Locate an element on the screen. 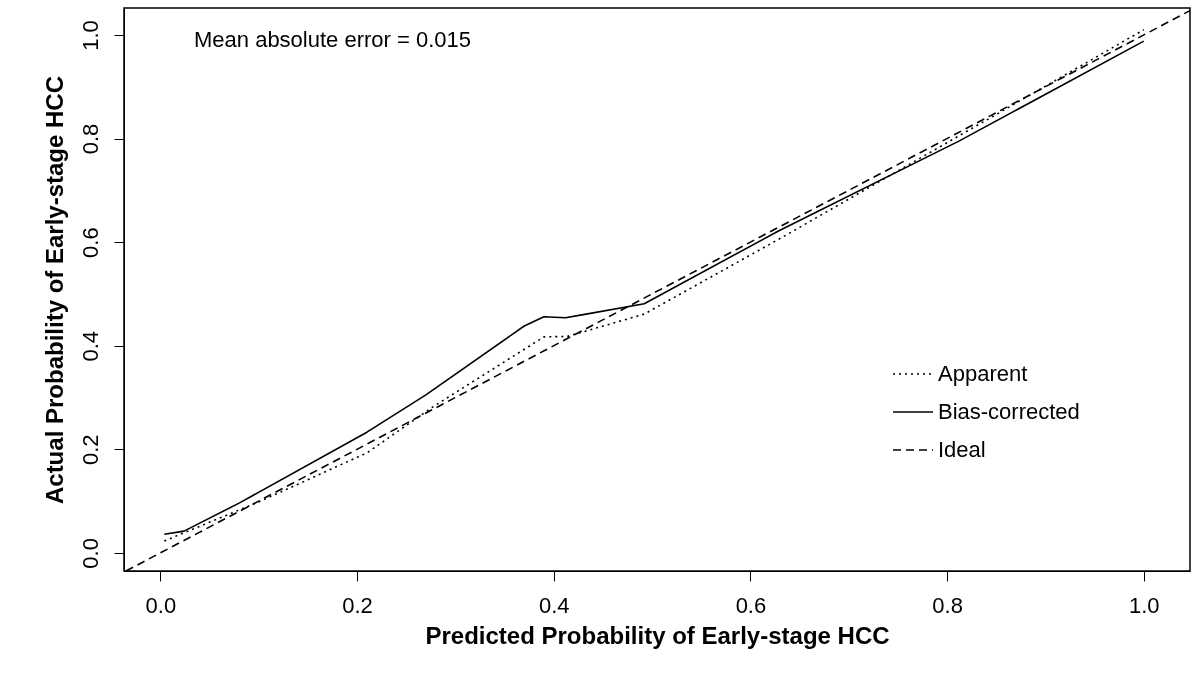 Image resolution: width=1192 pixels, height=686 pixels. legend-label: Ideal is located at coordinates (962, 449).